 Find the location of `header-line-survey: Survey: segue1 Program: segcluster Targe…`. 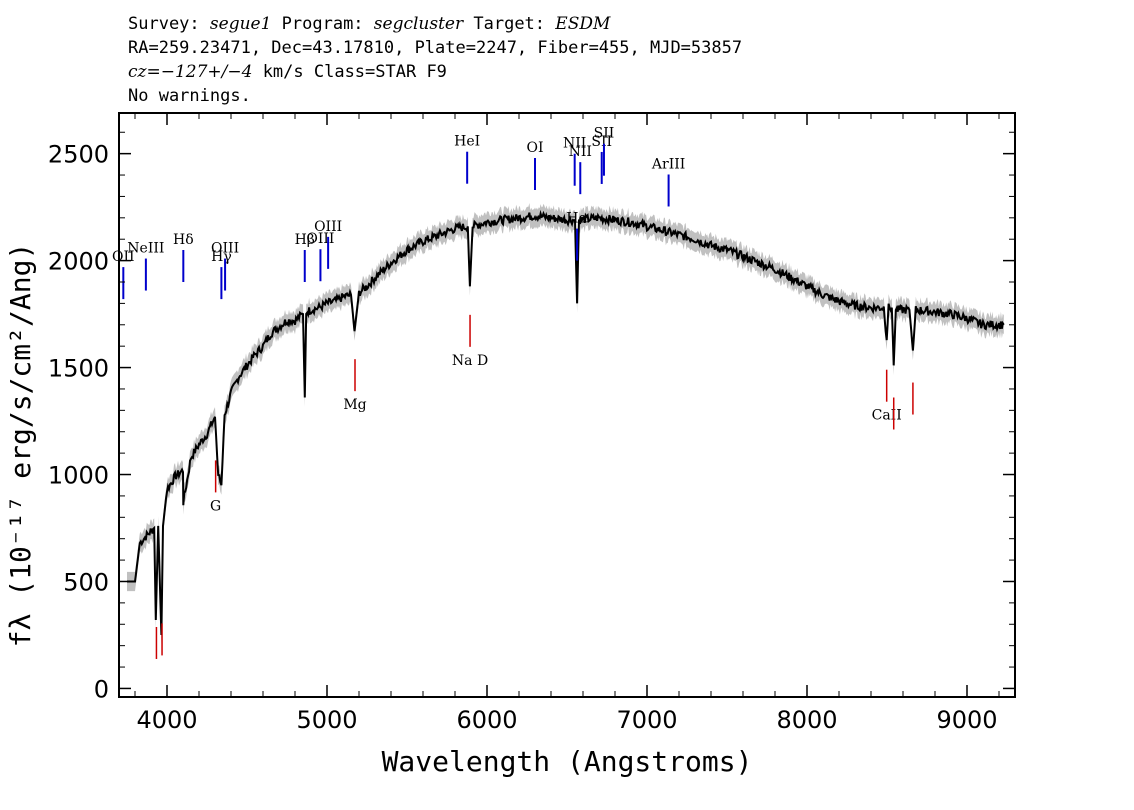

header-line-survey: Survey: segue1 Program: segcluster Targe… is located at coordinates (435, 24).